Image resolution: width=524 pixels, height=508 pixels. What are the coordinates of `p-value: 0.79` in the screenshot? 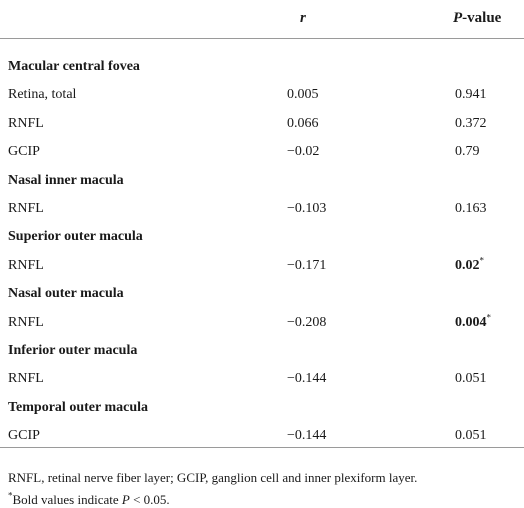 It's located at (467, 152).